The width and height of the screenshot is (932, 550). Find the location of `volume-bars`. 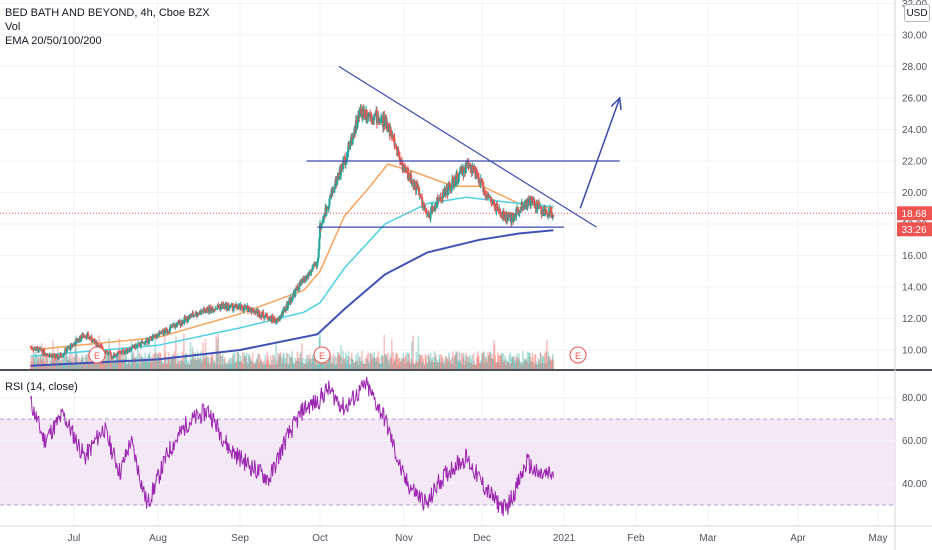

volume-bars is located at coordinates (292, 351).